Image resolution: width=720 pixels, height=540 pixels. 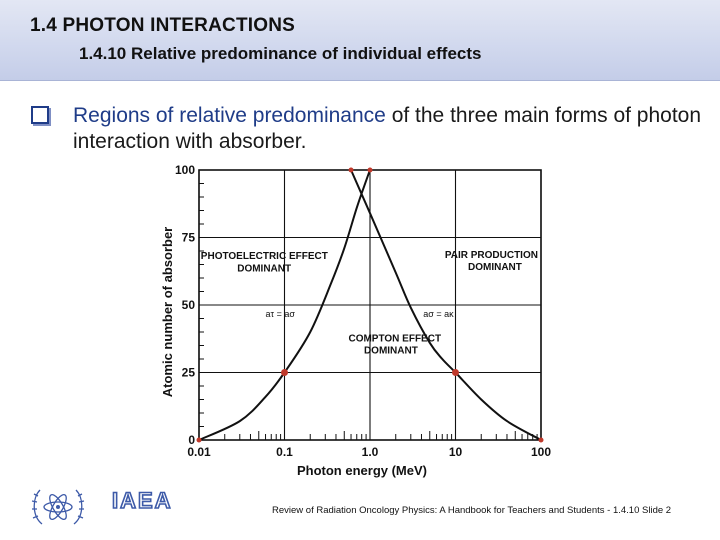 What do you see at coordinates (370, 452) in the screenshot?
I see `x-tick-label: 1.0` at bounding box center [370, 452].